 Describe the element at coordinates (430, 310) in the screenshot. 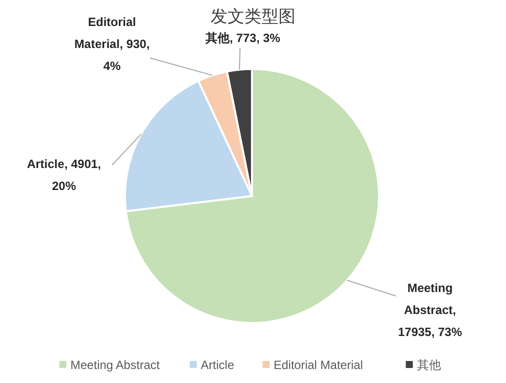

I see `data-label: Meeting Abstract, 17935, 73%` at that location.